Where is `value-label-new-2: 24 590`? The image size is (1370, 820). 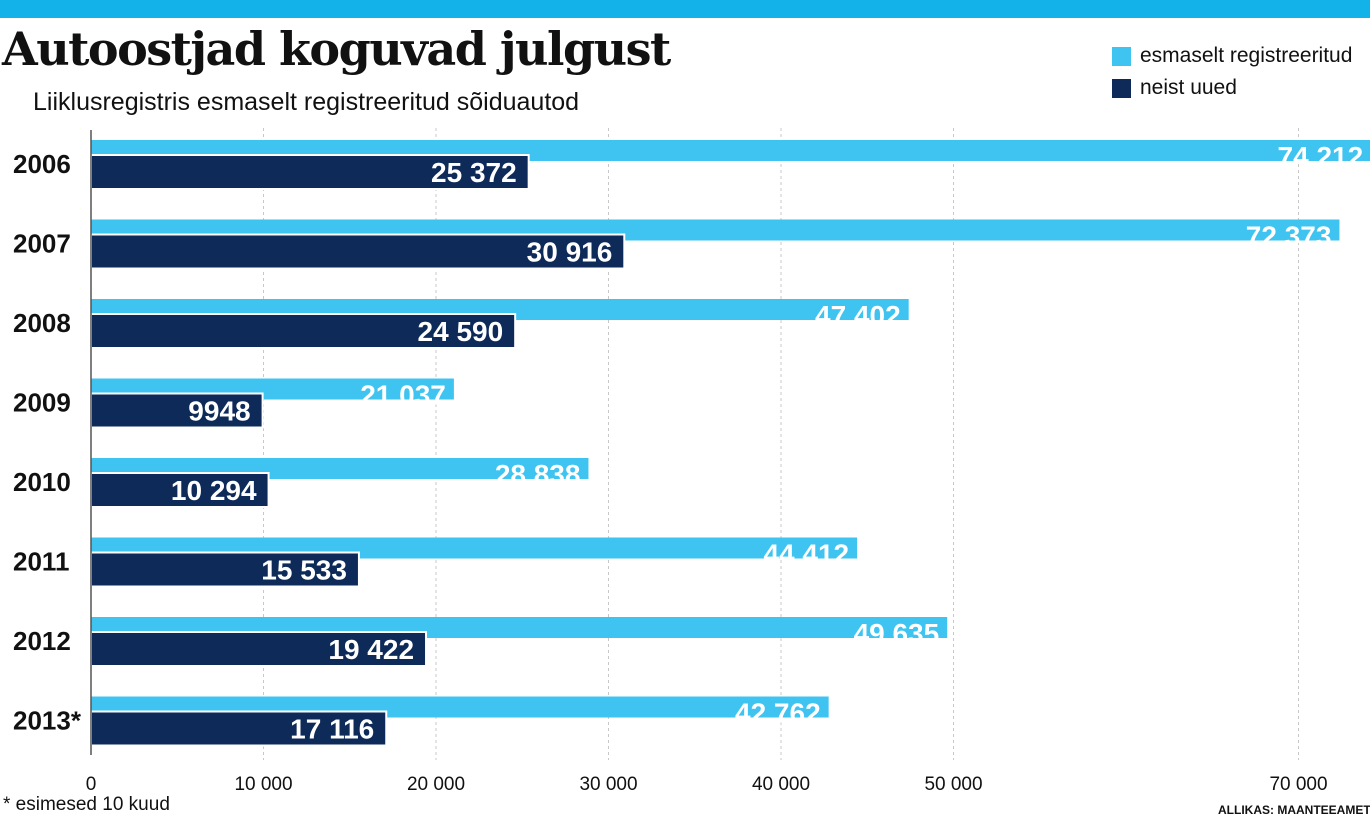 value-label-new-2: 24 590 is located at coordinates (461, 331).